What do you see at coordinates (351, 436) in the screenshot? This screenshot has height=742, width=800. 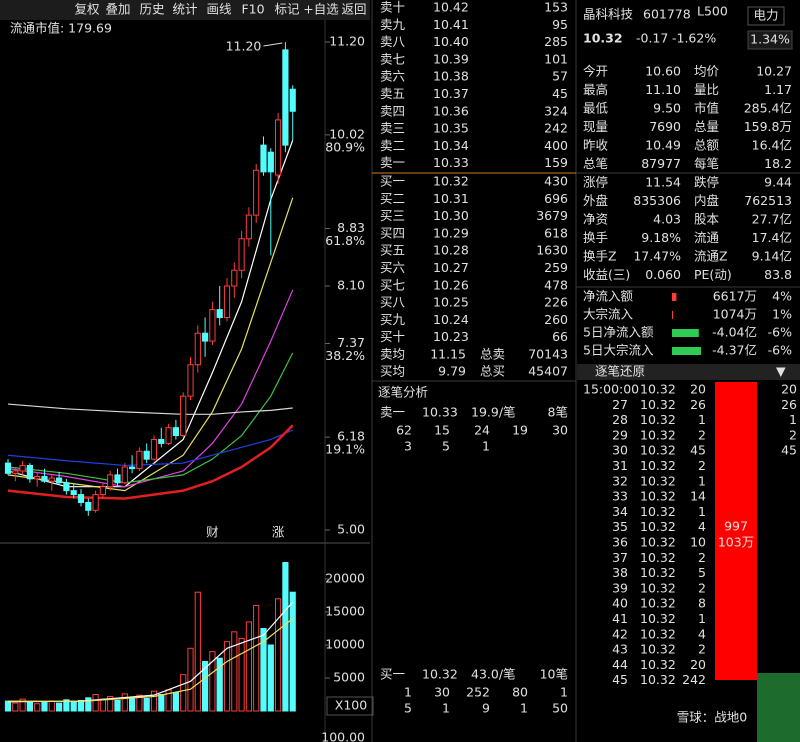 I see `y-tick-label: 6.18` at bounding box center [351, 436].